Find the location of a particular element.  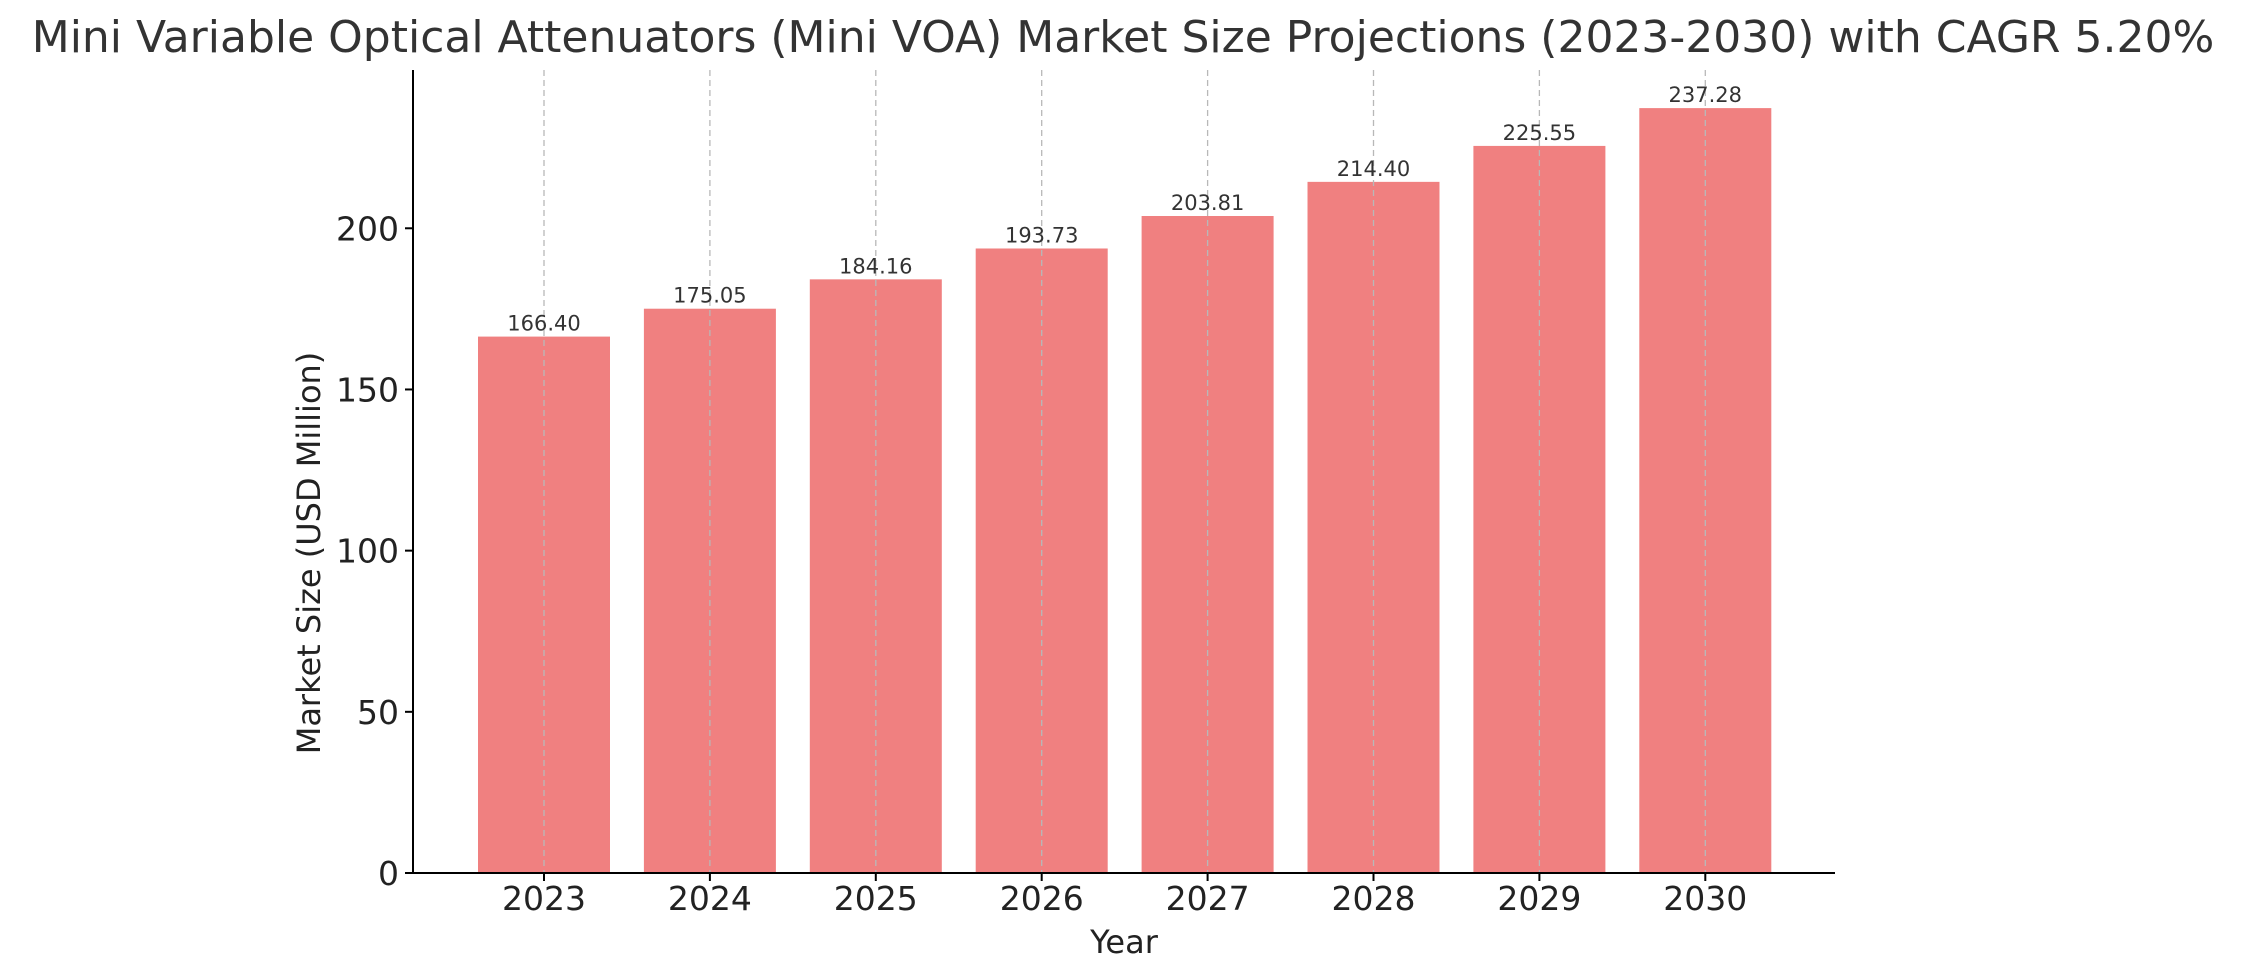

data-label-2023: 166.40 is located at coordinates (543, 324).